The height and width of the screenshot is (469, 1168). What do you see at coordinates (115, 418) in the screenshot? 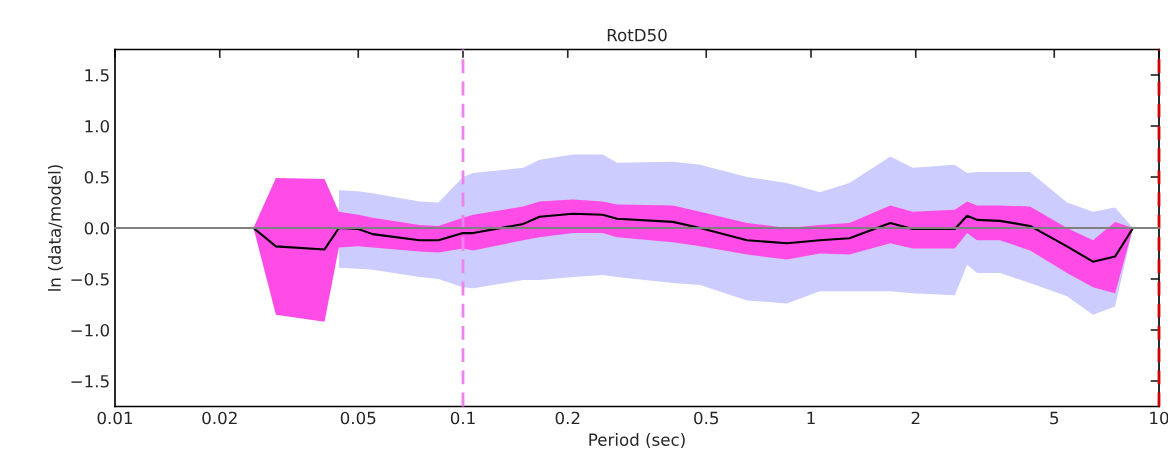
I see `x-tick-label: 0.01` at bounding box center [115, 418].